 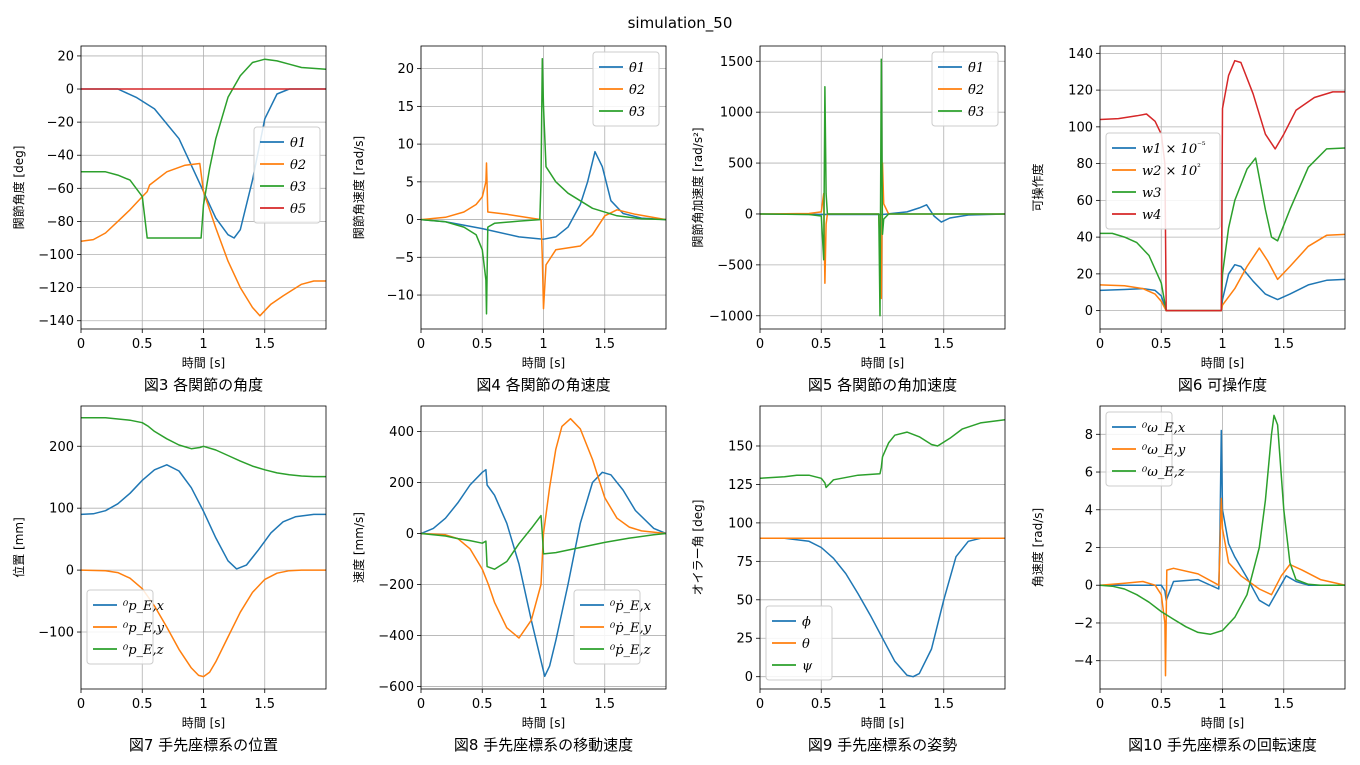 What do you see at coordinates (697, 187) in the screenshot?
I see `y-axis-label: 関節角加速度 [rad/s²]` at bounding box center [697, 187].